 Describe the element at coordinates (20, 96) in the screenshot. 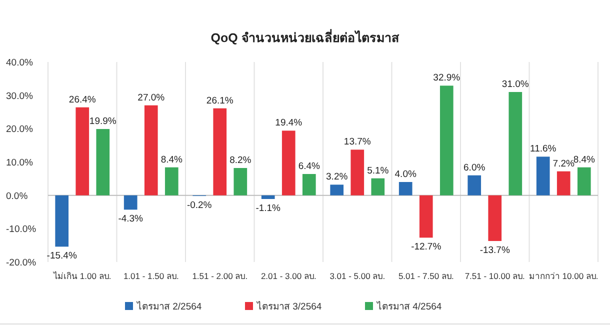

I see `y-tick-label: 30.0%` at that location.